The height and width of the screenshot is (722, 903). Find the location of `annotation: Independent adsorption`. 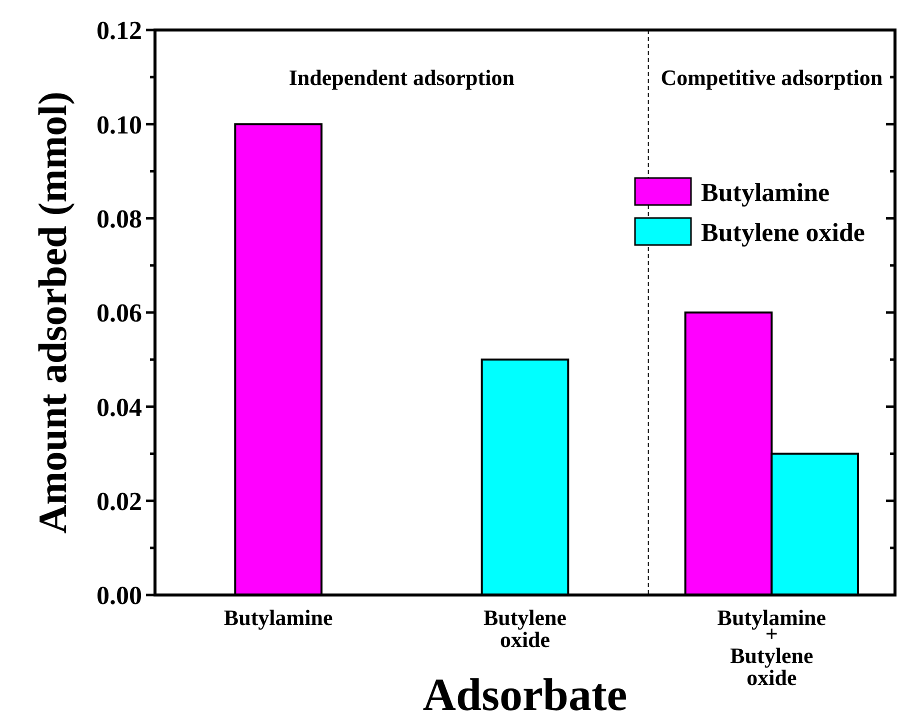

annotation: Independent adsorption is located at coordinates (401, 77).